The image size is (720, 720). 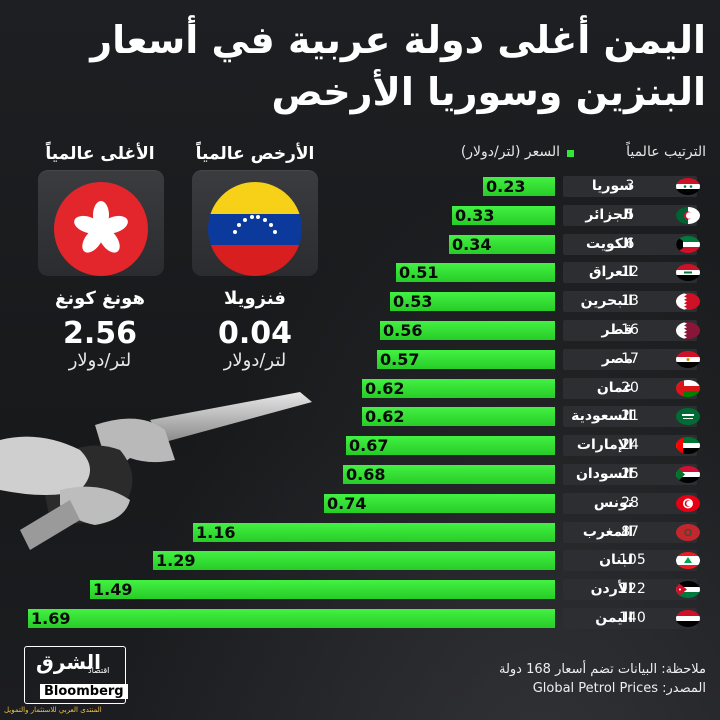 I want to click on jordan-flag-icon, so click(x=688, y=590).